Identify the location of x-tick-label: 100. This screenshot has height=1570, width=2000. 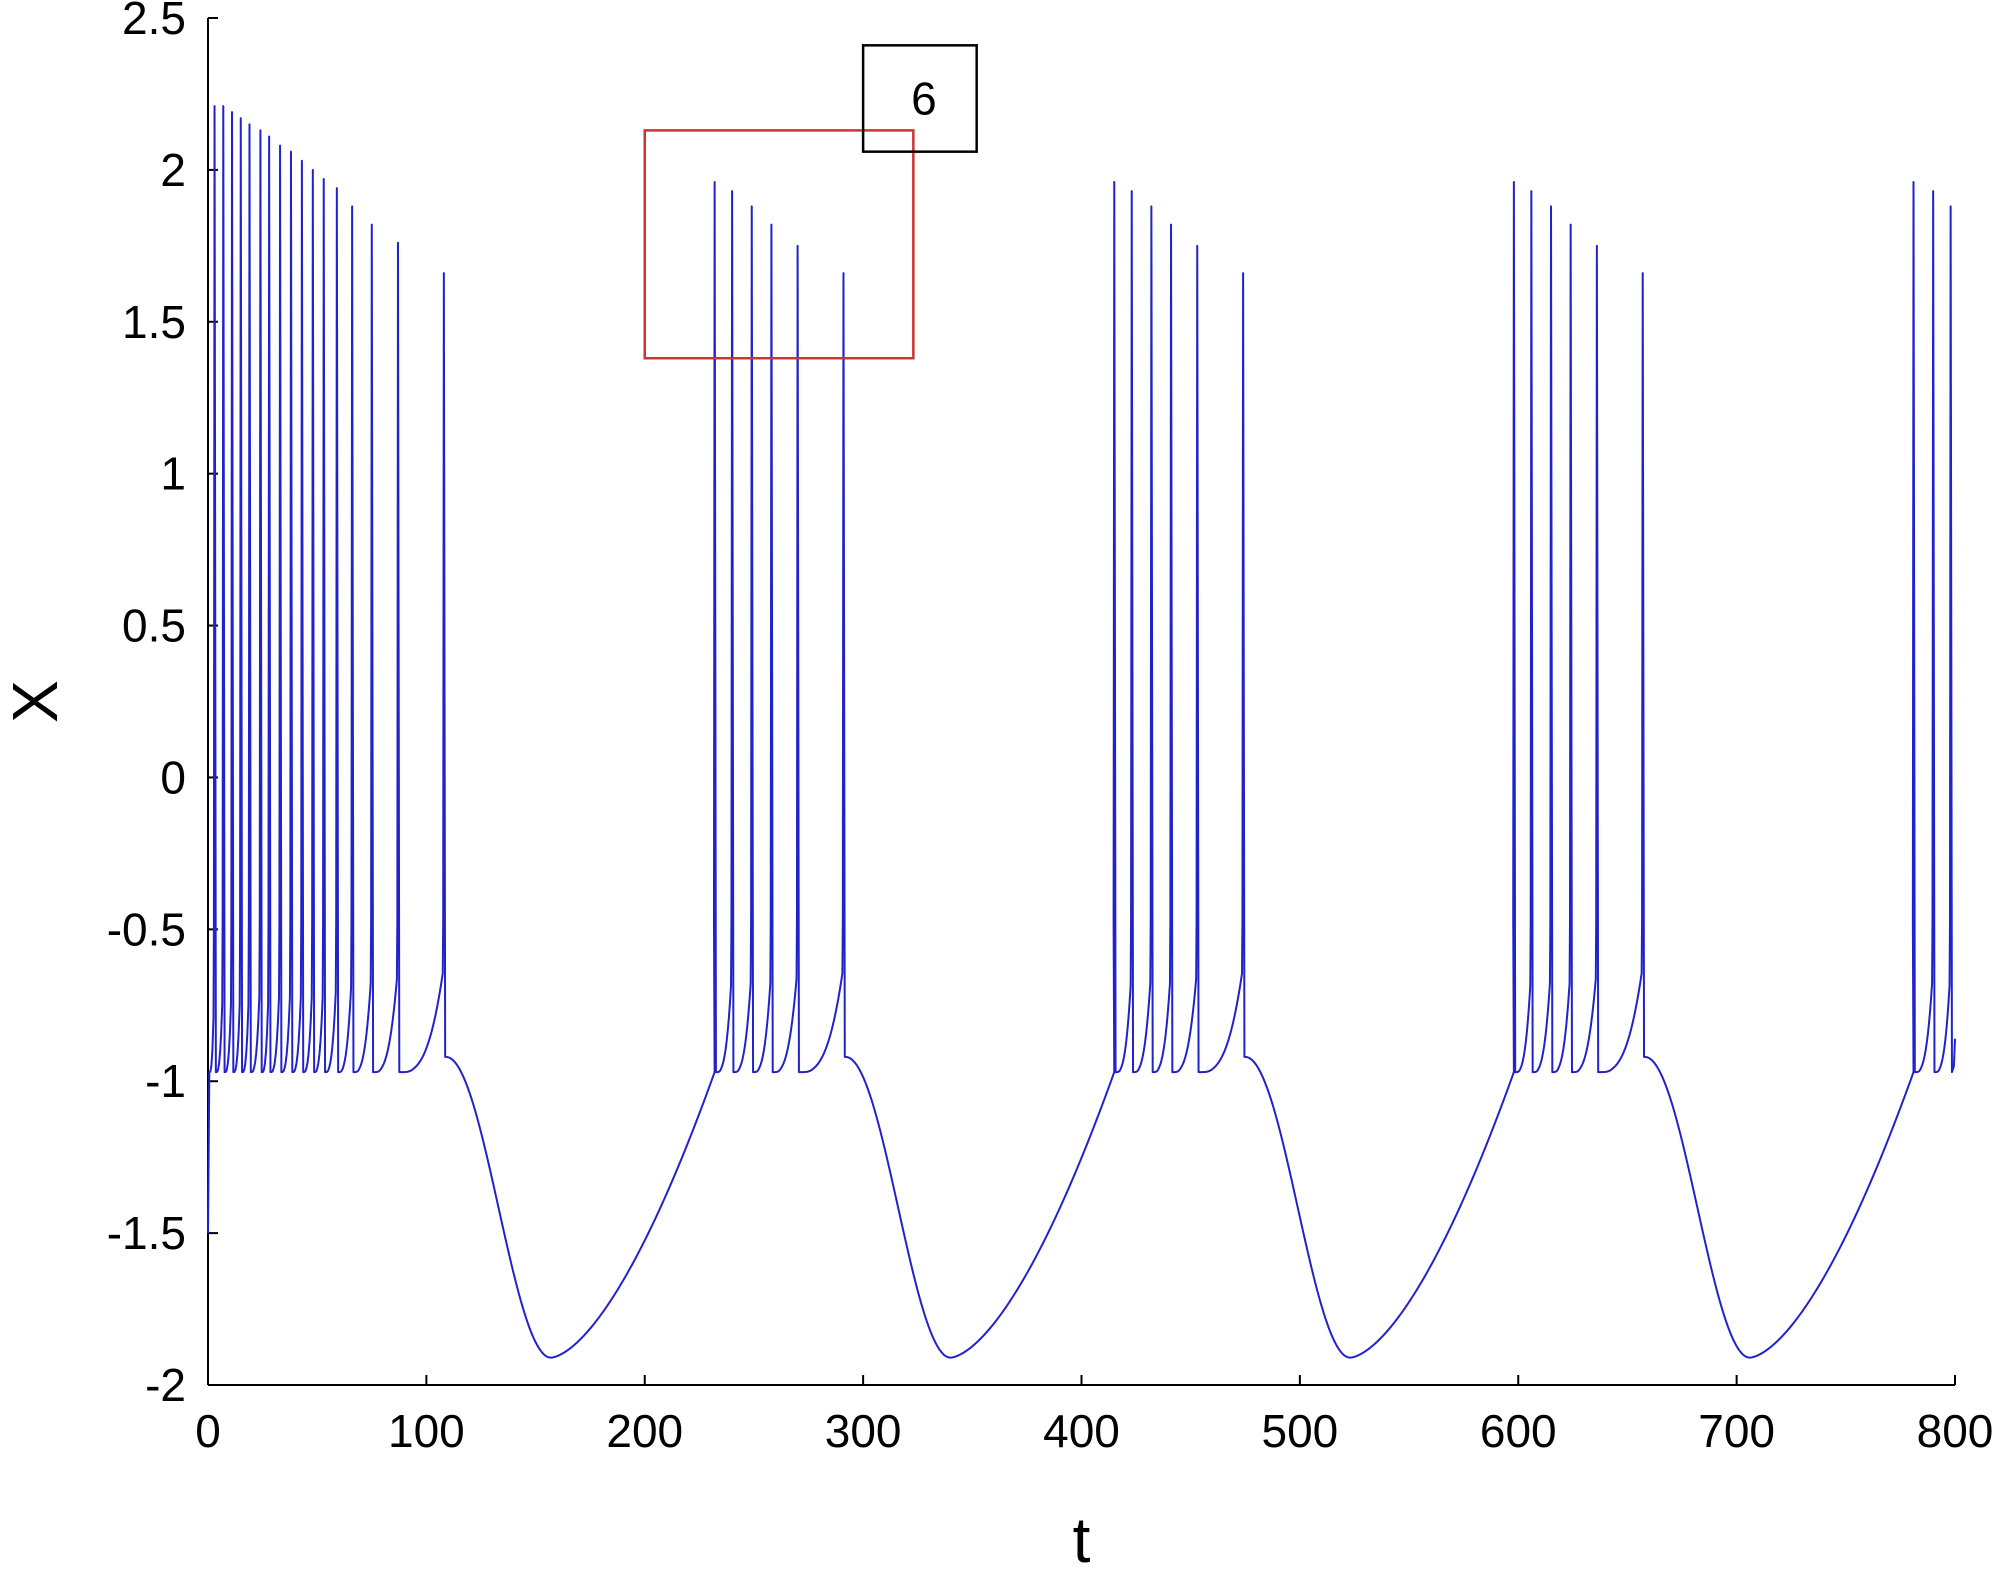
(426, 1431).